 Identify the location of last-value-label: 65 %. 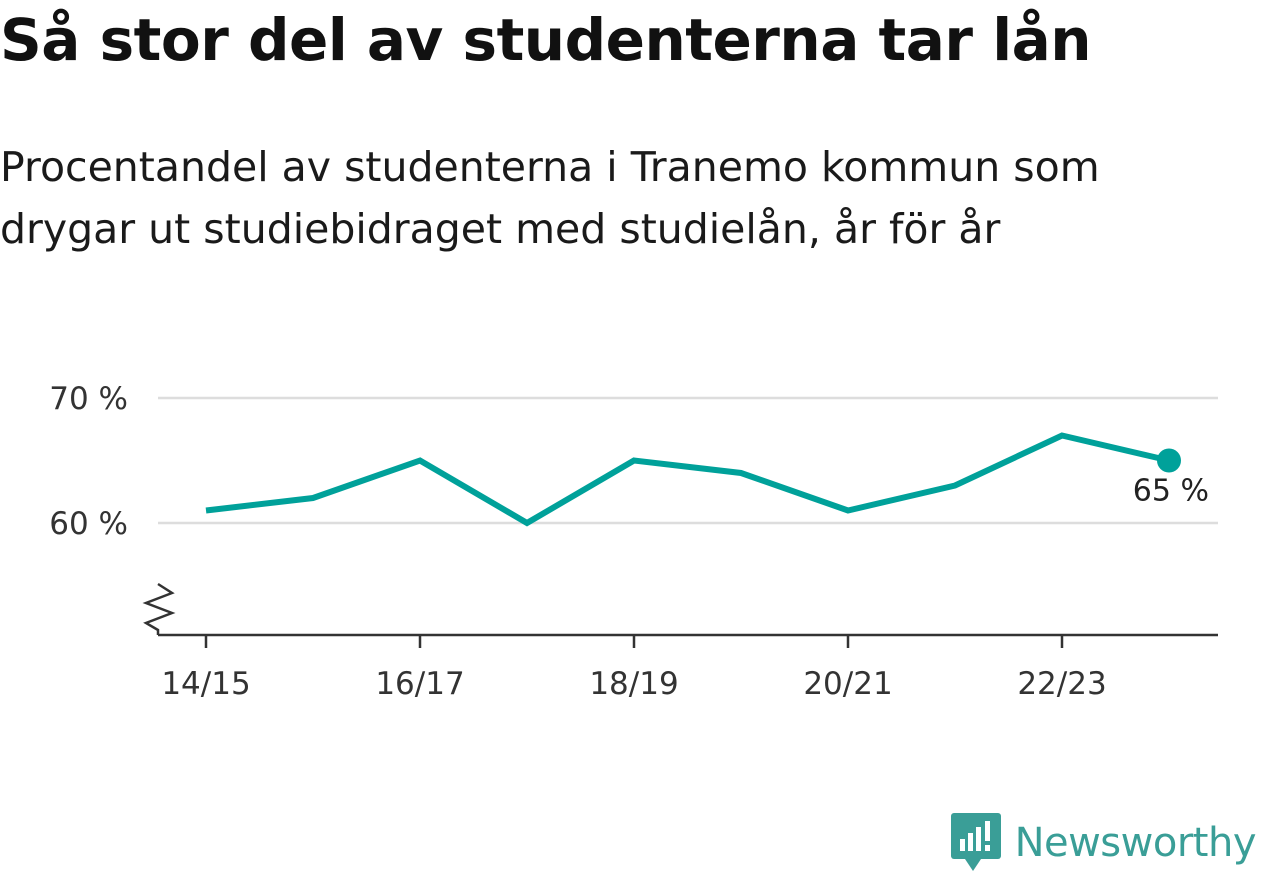
(1171, 491).